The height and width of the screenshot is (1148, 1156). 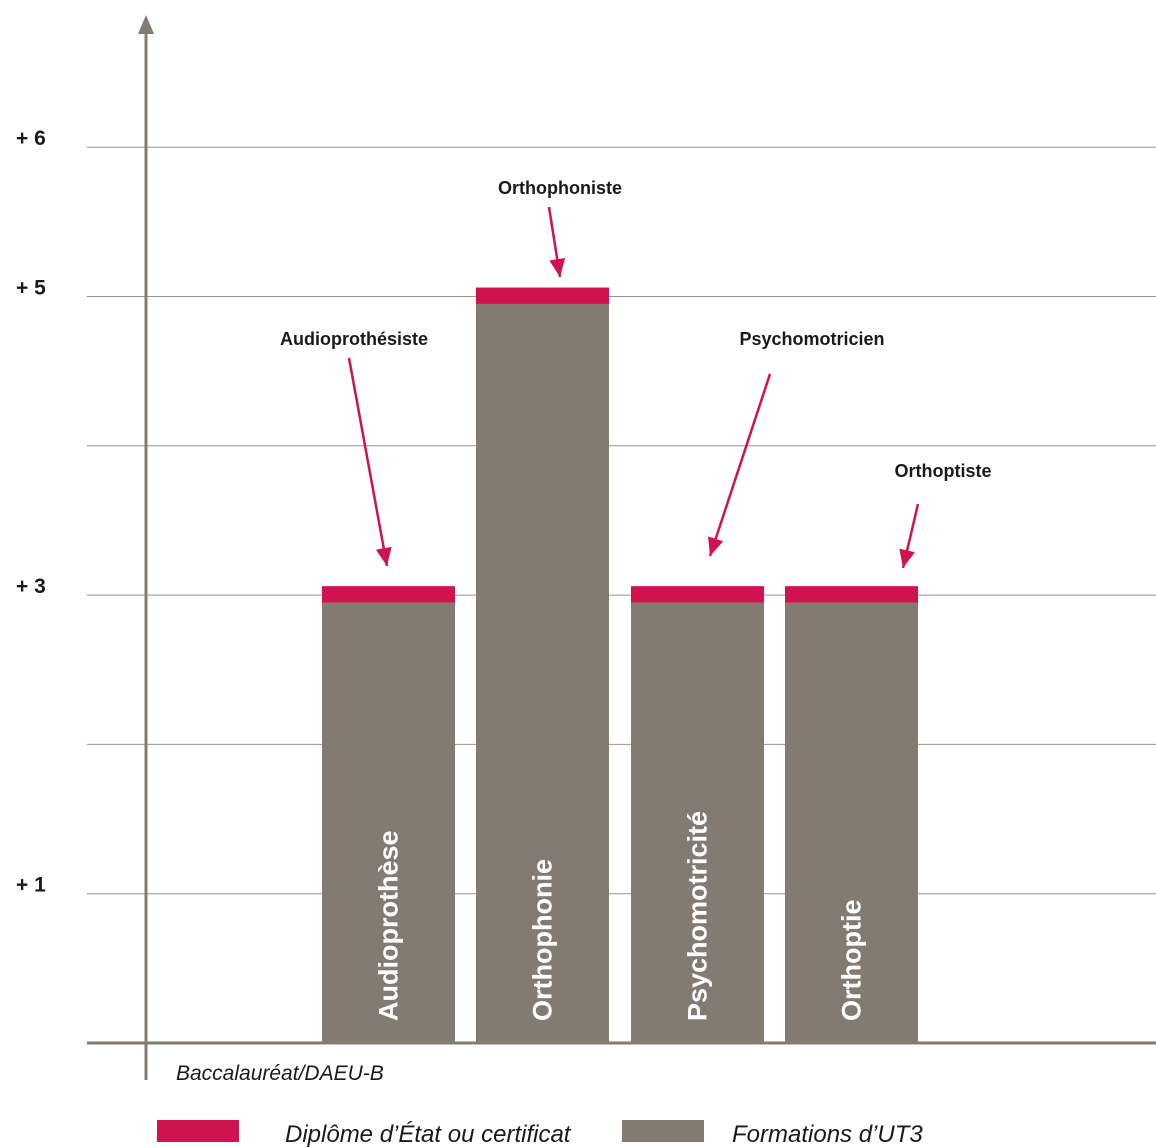 I want to click on y-tick-label: + 3, so click(x=31, y=586).